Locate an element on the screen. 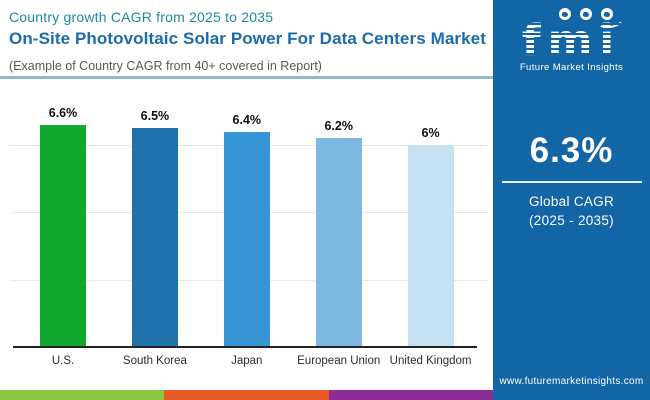 This screenshot has height=400, width=650. fmi-logo: fmi Future Market Insights is located at coordinates (571, 40).